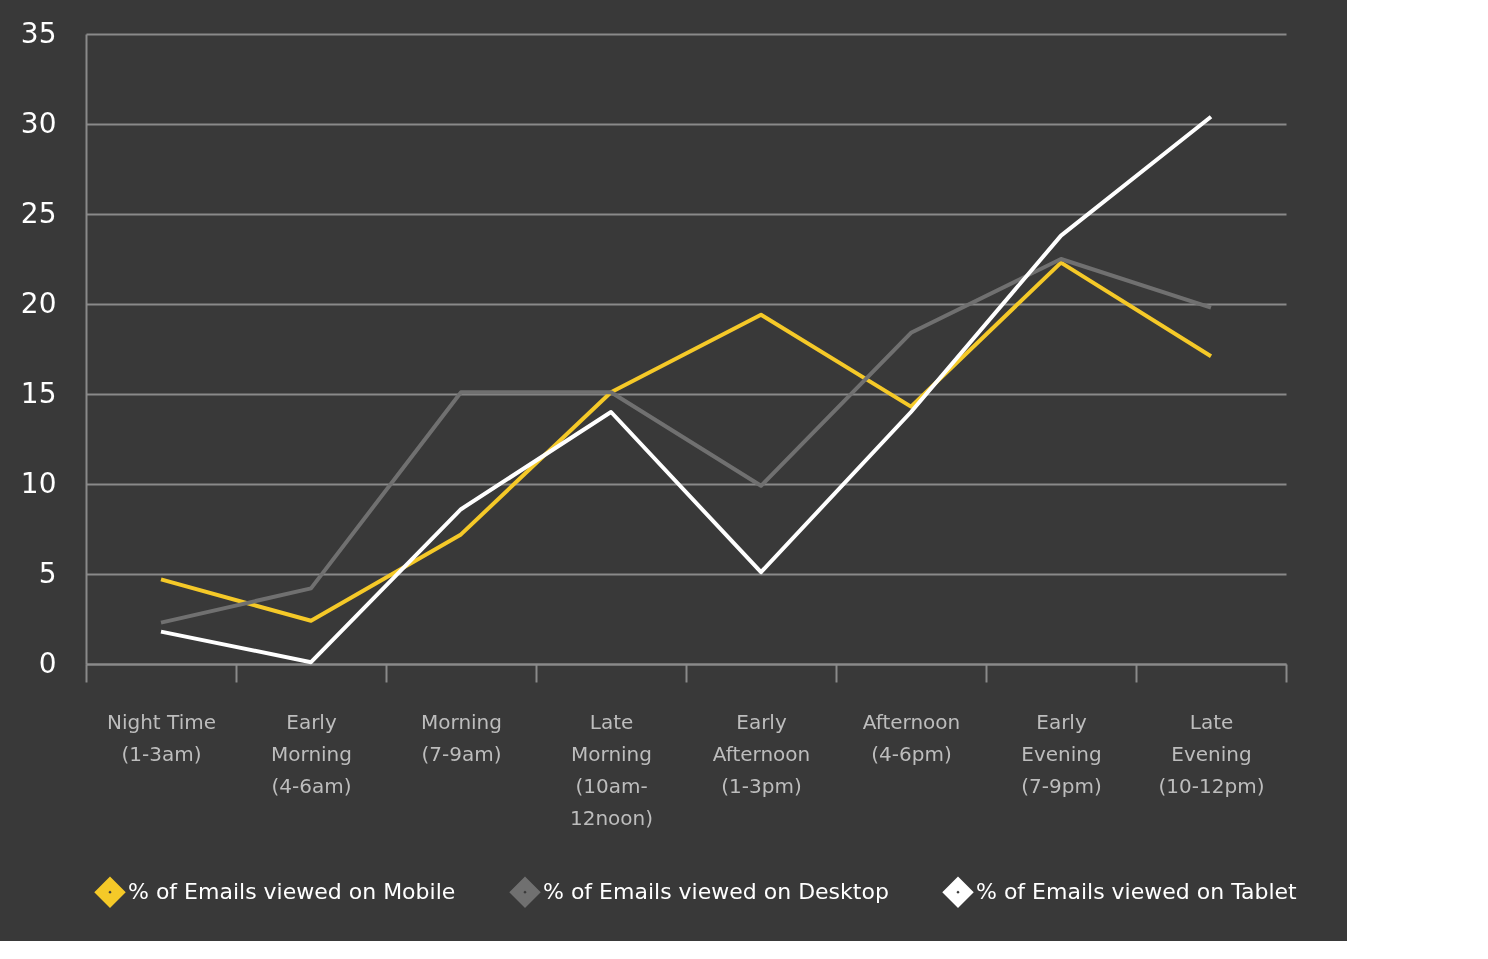  What do you see at coordinates (38, 303) in the screenshot?
I see `y-tick-label: 20` at bounding box center [38, 303].